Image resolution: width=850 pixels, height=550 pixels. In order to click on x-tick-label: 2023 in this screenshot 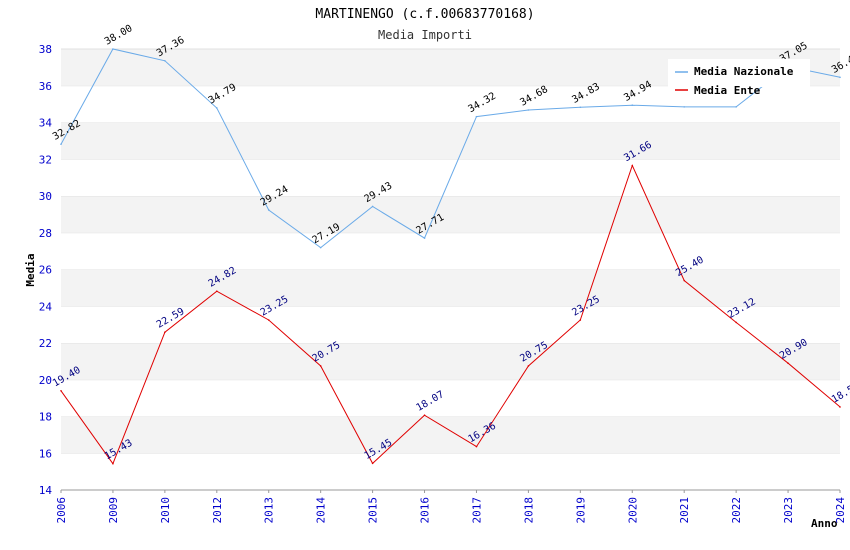, I will do `click(788, 510)`.